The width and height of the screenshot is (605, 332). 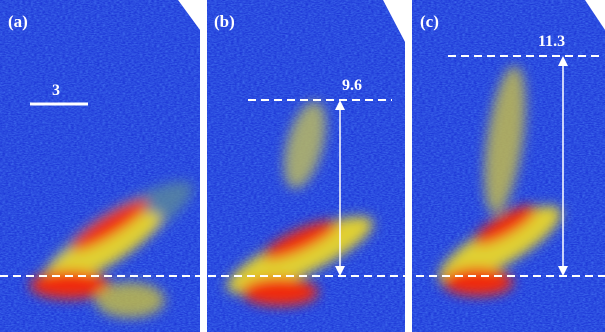 I want to click on panel-label: (b), so click(x=224, y=21).